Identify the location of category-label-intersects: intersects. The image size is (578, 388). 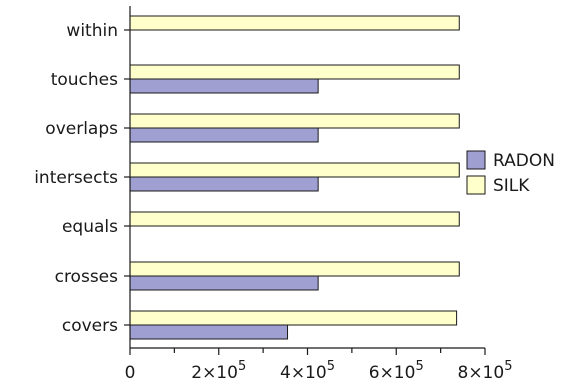
(76, 178).